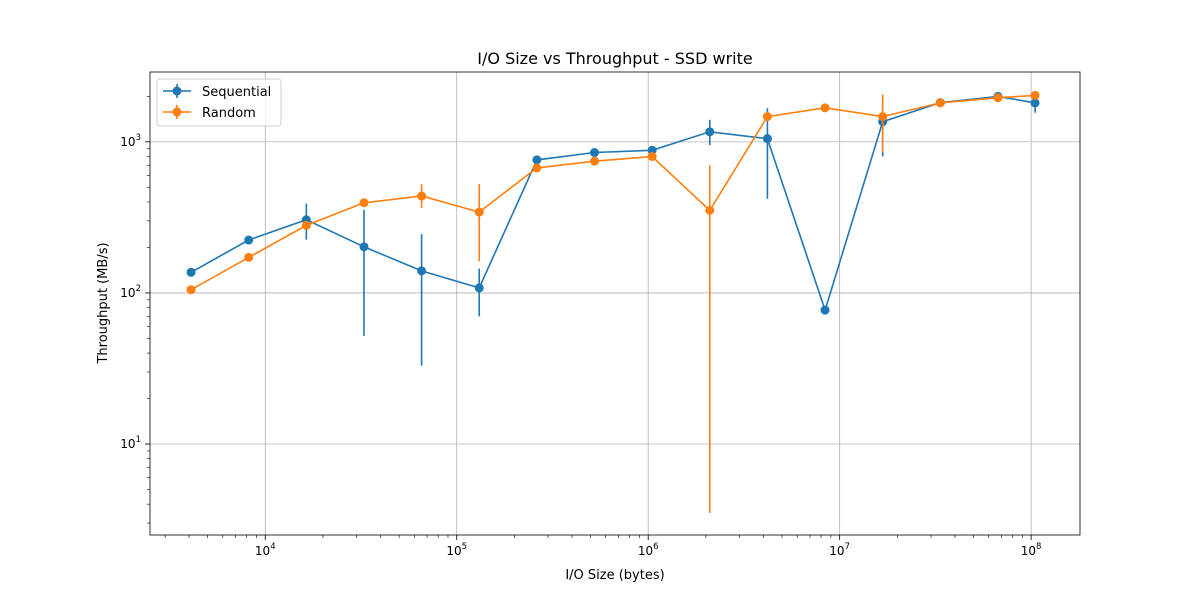  Describe the element at coordinates (236, 92) in the screenshot. I see `legend-label: Sequential` at that location.